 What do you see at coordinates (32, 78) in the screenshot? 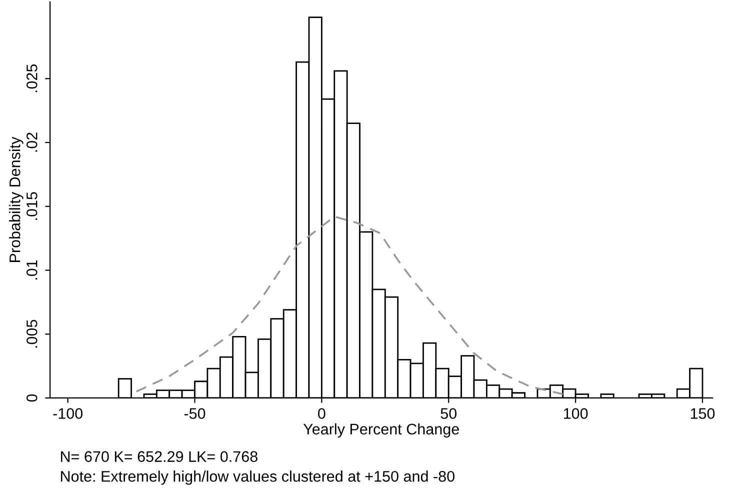
I see `y-tick-label: .025` at bounding box center [32, 78].